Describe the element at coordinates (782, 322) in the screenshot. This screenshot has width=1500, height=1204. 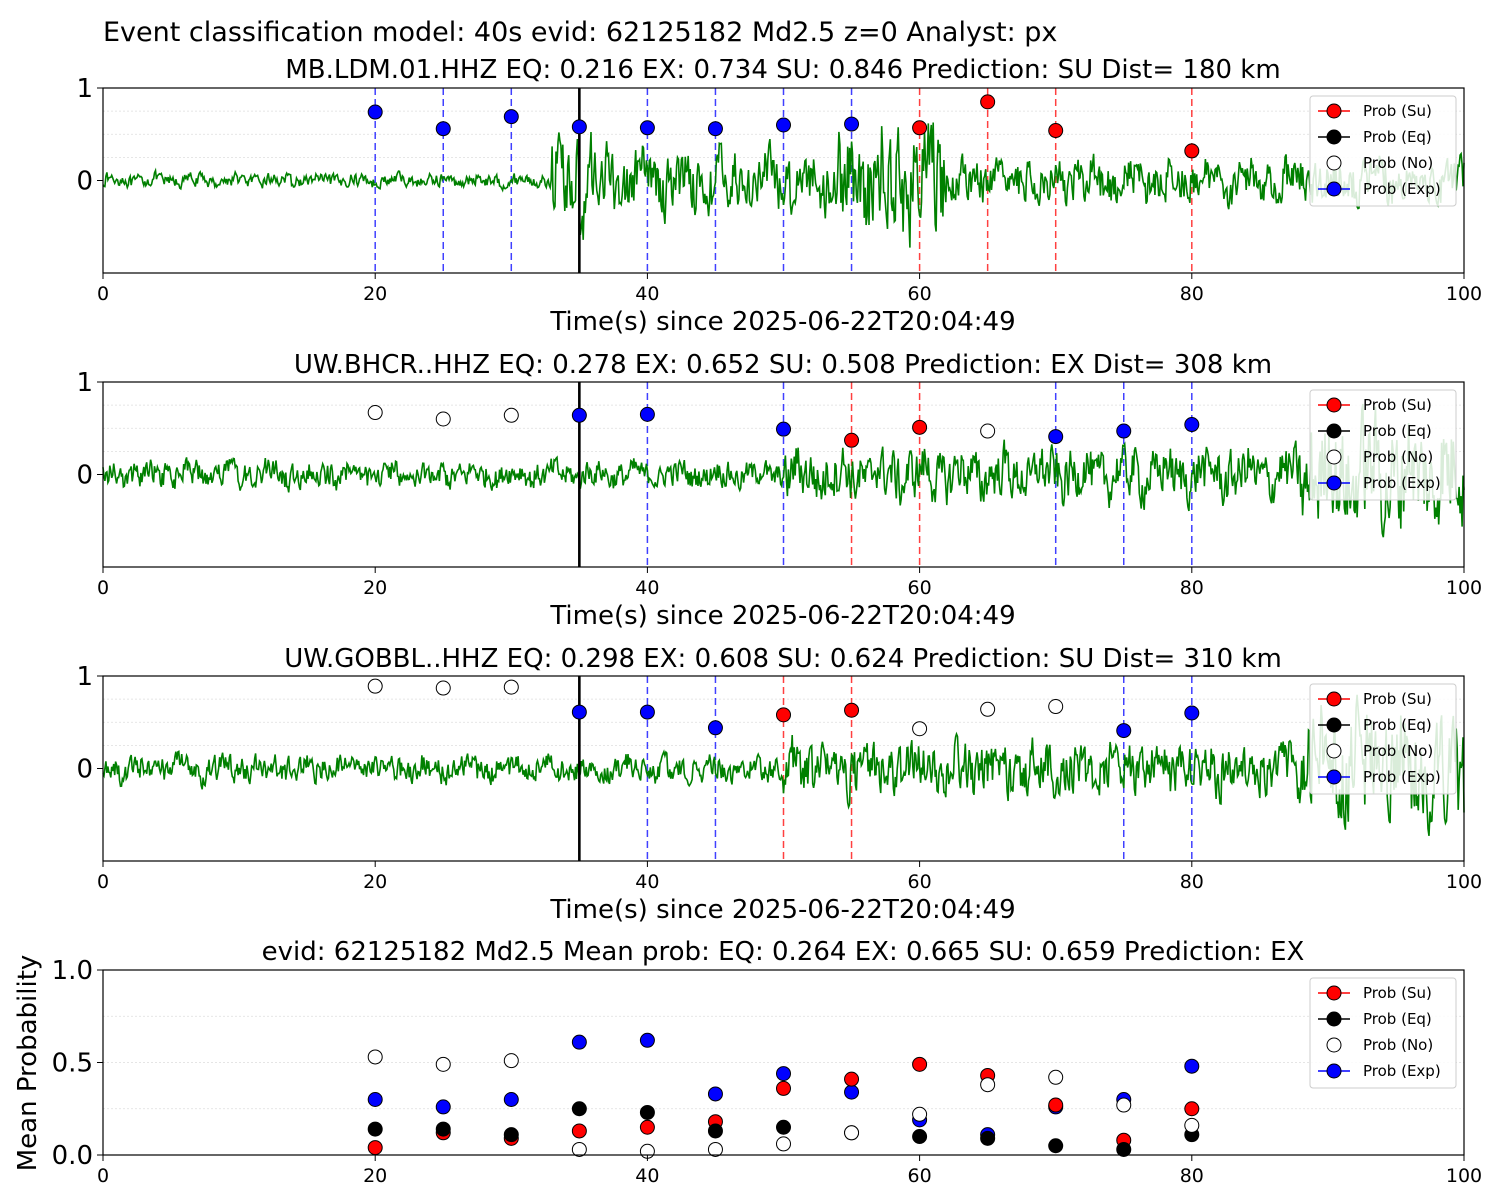
I see `panel-1-xlabel: Time(s) since 2025-06-22T20:04:49` at that location.